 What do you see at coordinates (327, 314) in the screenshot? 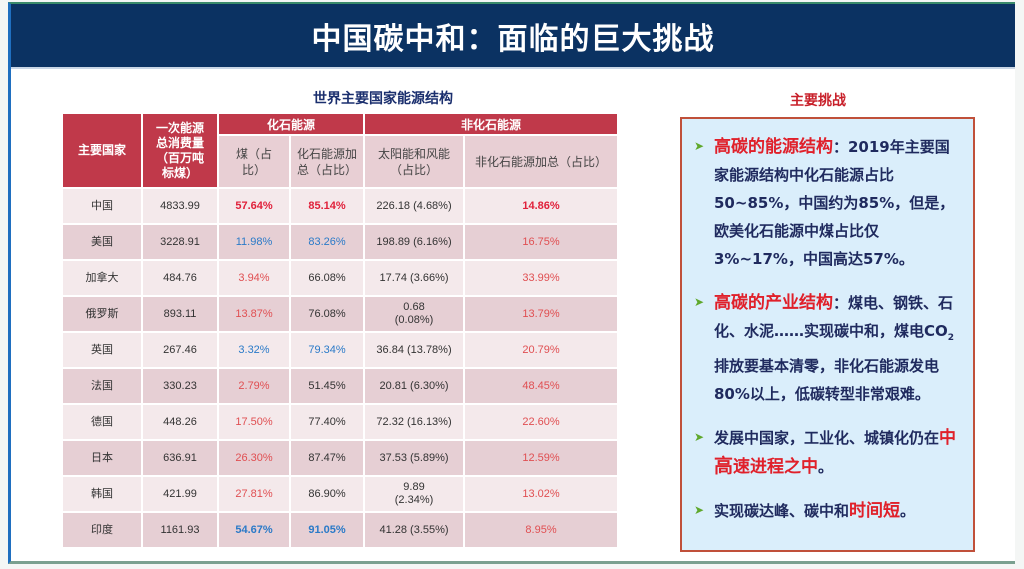
I see `fossil-total-cell: 76.08%` at bounding box center [327, 314].